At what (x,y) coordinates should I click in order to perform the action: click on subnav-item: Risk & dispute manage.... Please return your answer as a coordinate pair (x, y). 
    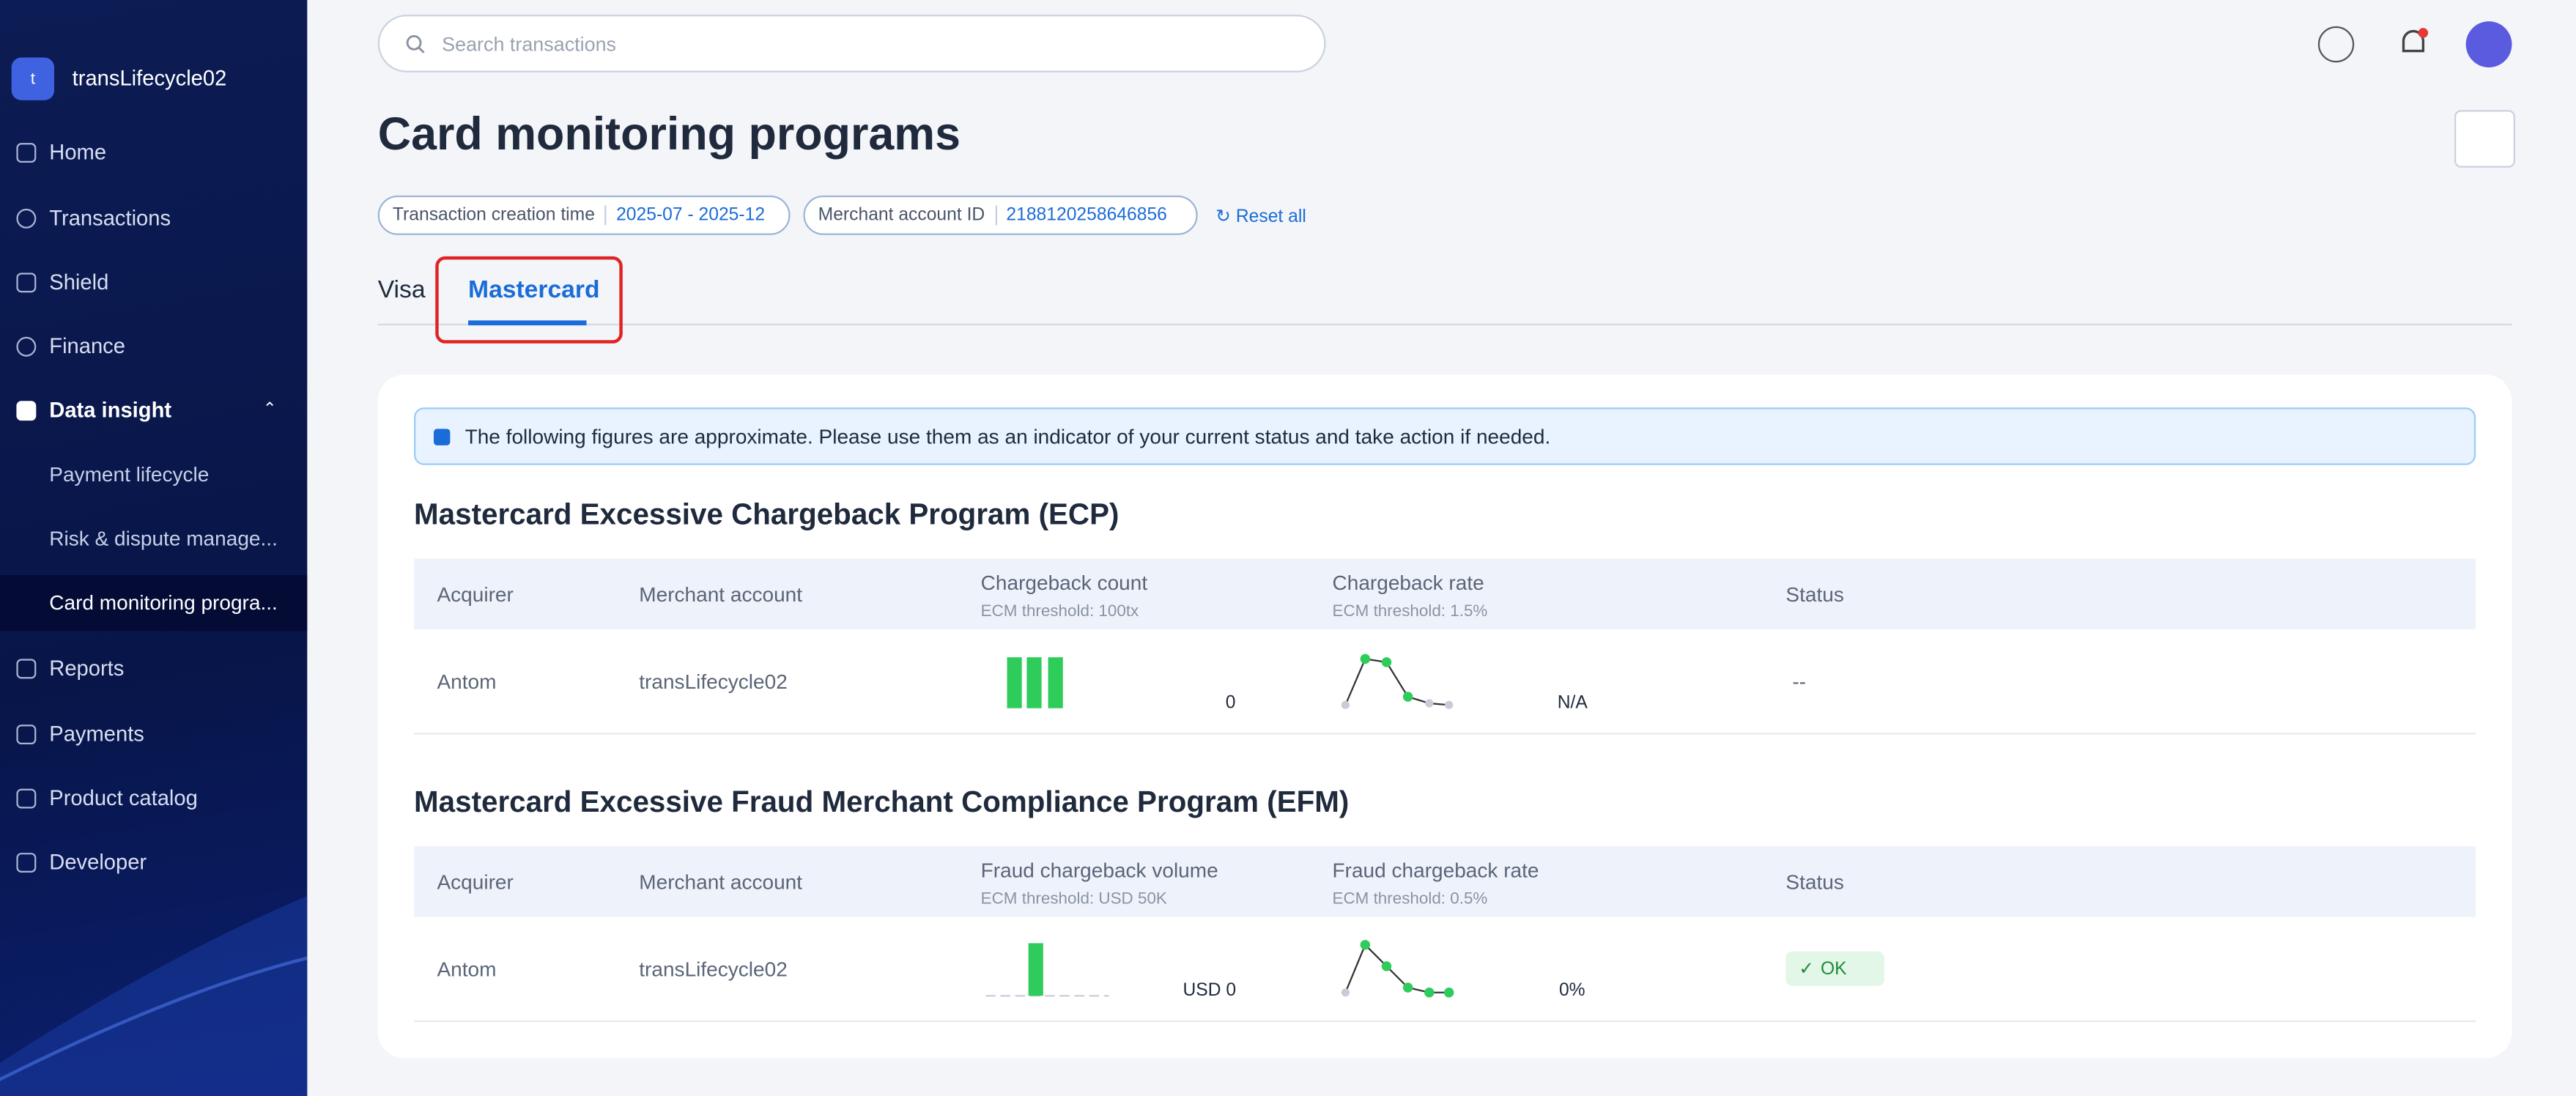
    Looking at the image, I should click on (163, 539).